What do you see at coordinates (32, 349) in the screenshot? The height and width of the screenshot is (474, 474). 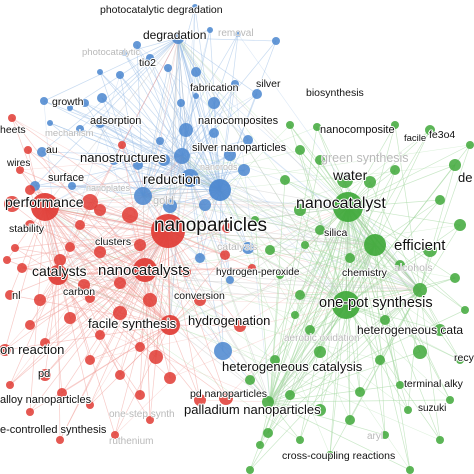 I see `term-label-on-reaction: on reaction` at bounding box center [32, 349].